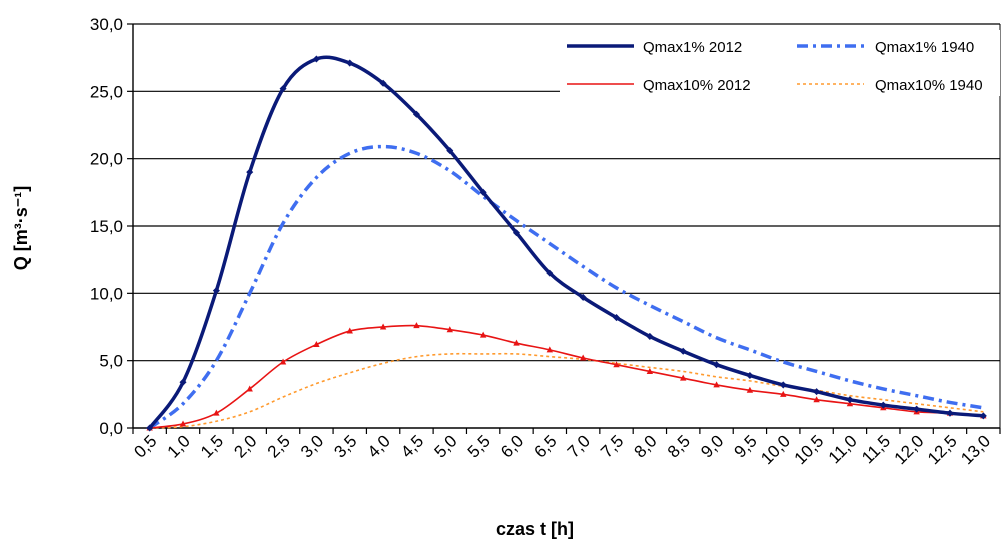 The image size is (1008, 551). What do you see at coordinates (612, 446) in the screenshot?
I see `x-tick-label: 7,5` at bounding box center [612, 446].